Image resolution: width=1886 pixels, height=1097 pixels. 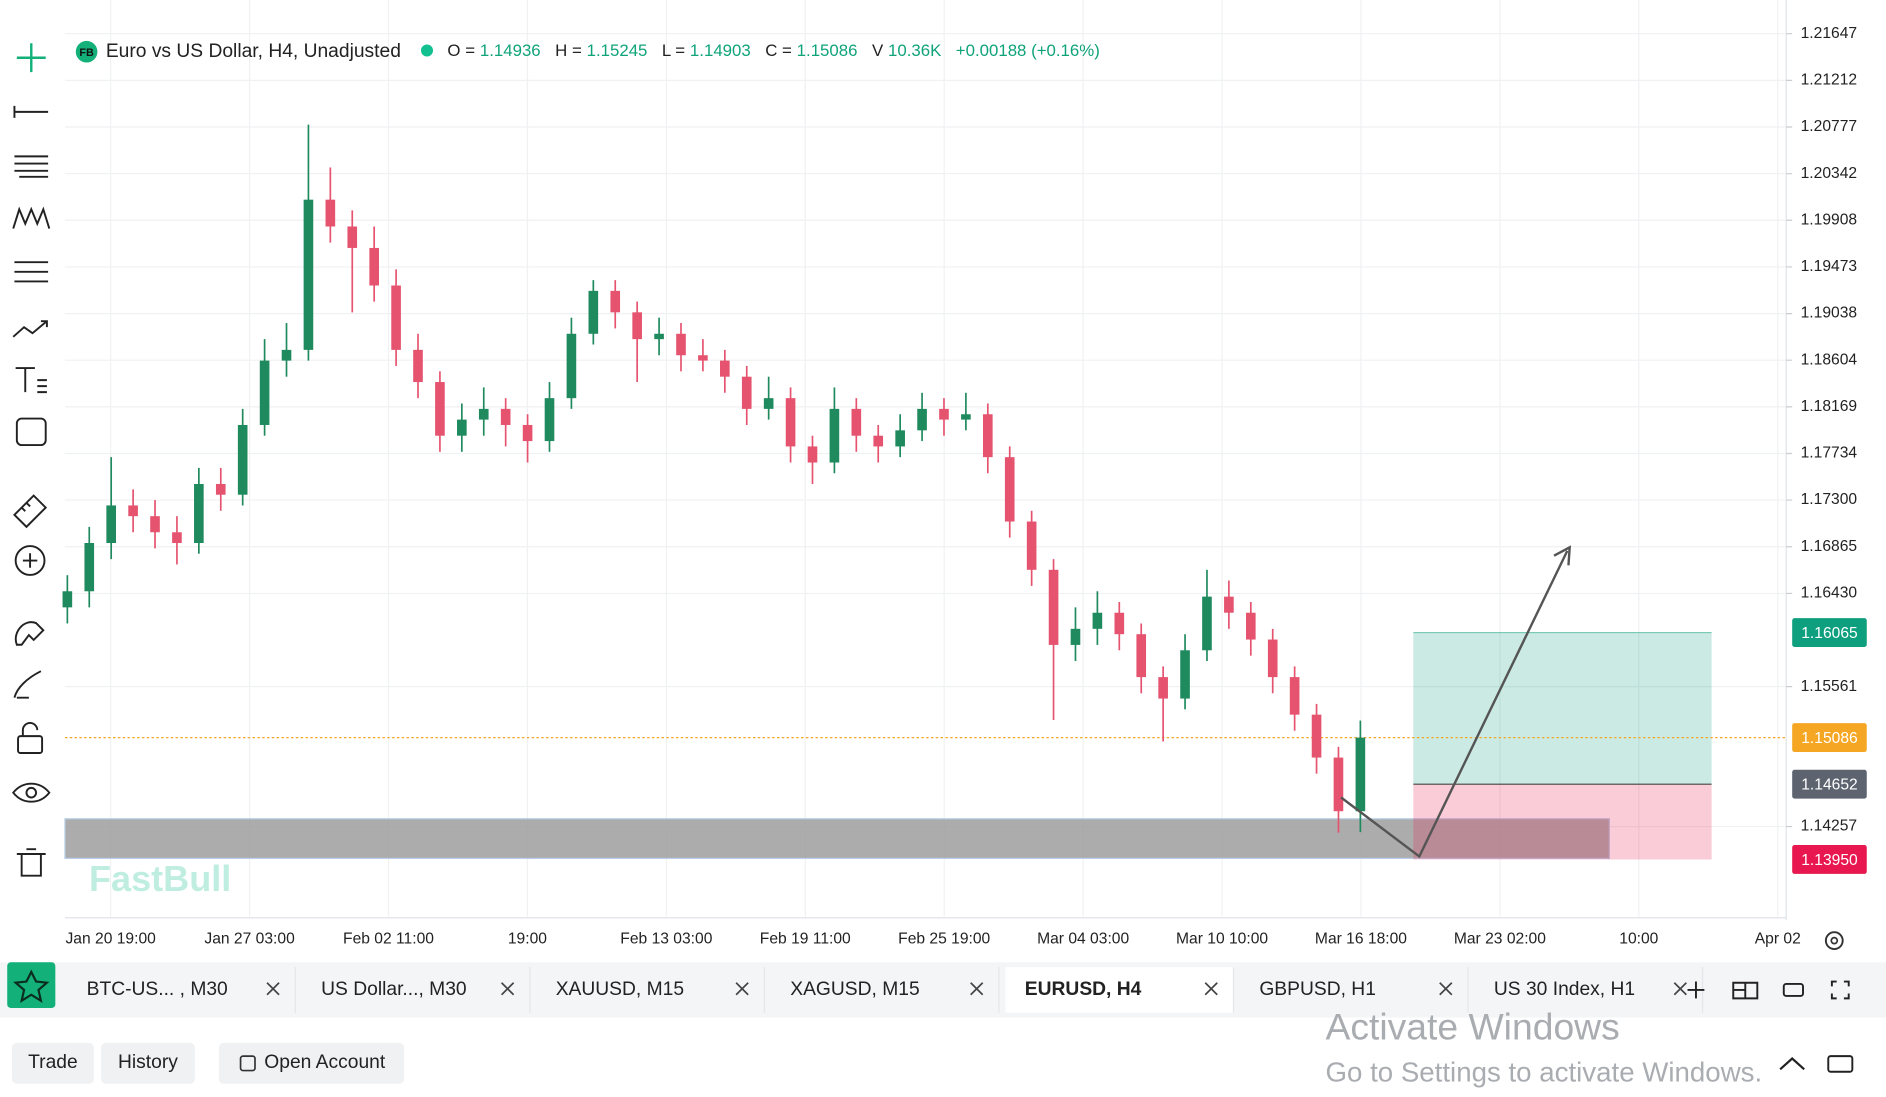 I want to click on split-layout, so click(x=1745, y=990).